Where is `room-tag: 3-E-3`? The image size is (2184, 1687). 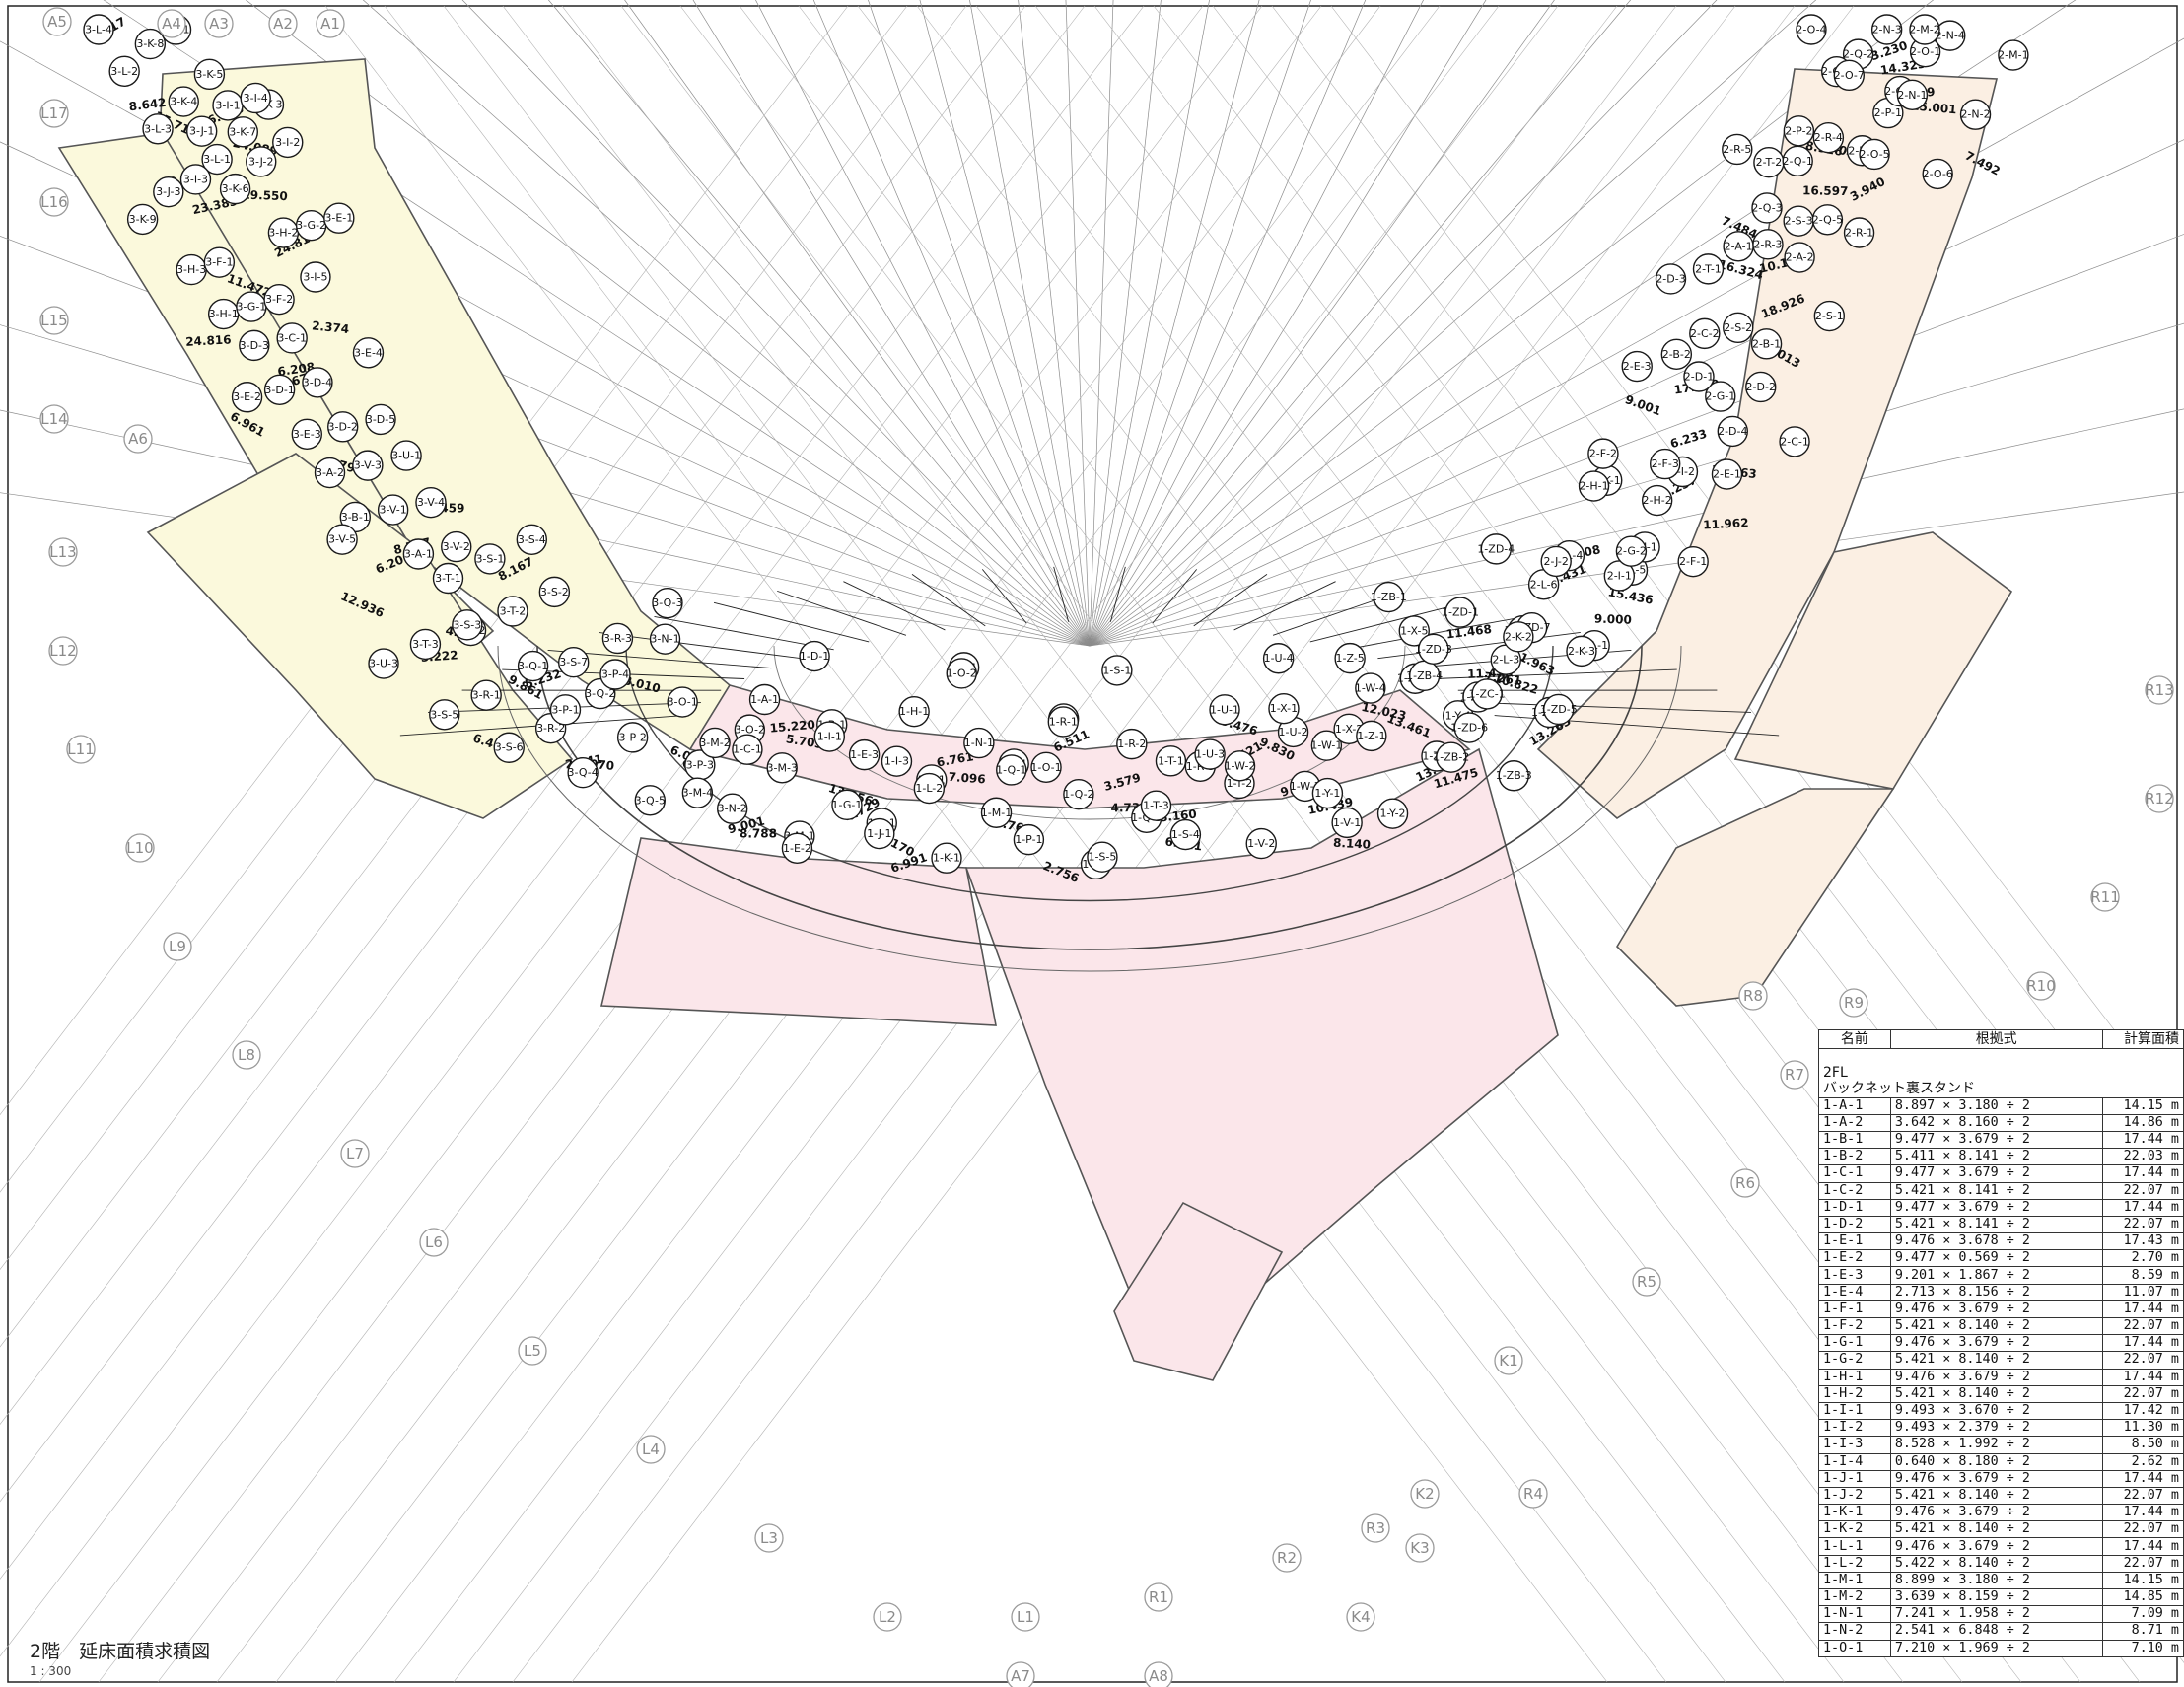
room-tag: 3-E-3 is located at coordinates (306, 434).